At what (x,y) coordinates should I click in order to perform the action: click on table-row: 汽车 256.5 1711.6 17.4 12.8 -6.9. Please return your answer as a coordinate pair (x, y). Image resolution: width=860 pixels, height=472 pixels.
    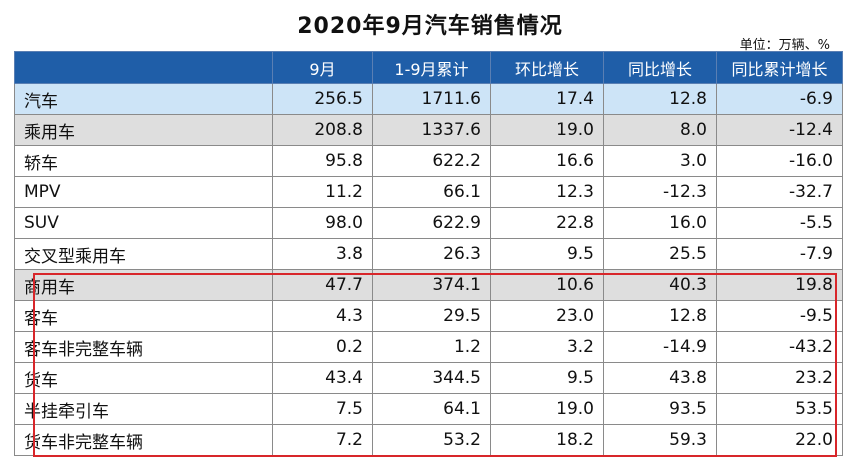
    Looking at the image, I should click on (428, 99).